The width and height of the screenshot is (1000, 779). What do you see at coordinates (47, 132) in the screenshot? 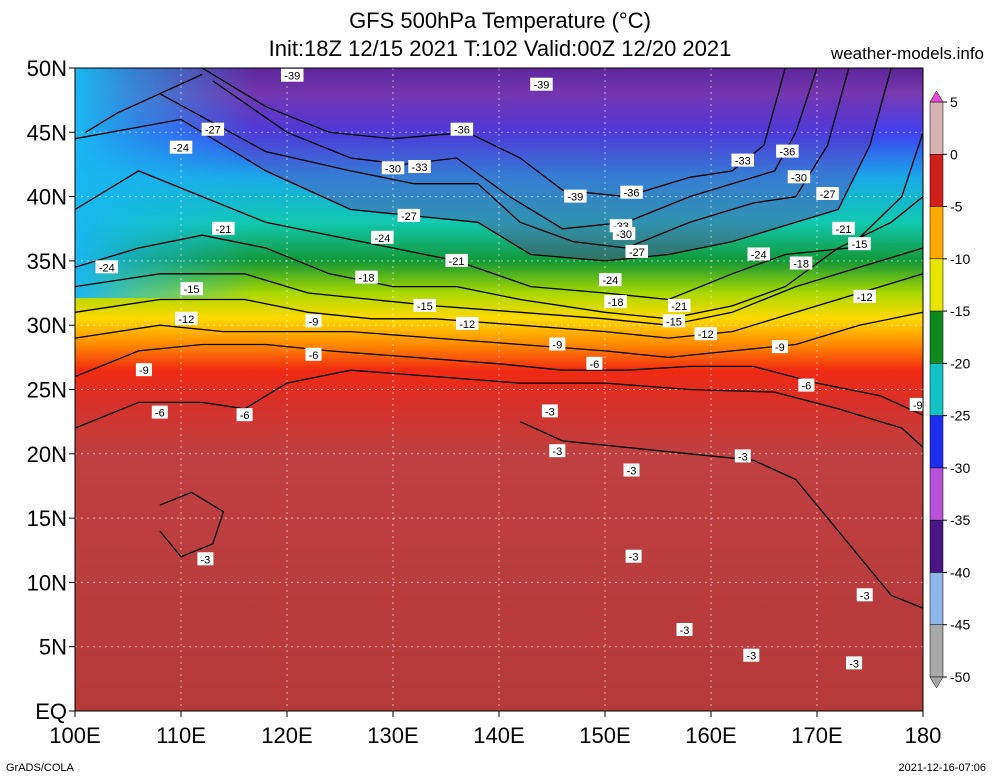
I see `y-tick-label: 45N` at bounding box center [47, 132].